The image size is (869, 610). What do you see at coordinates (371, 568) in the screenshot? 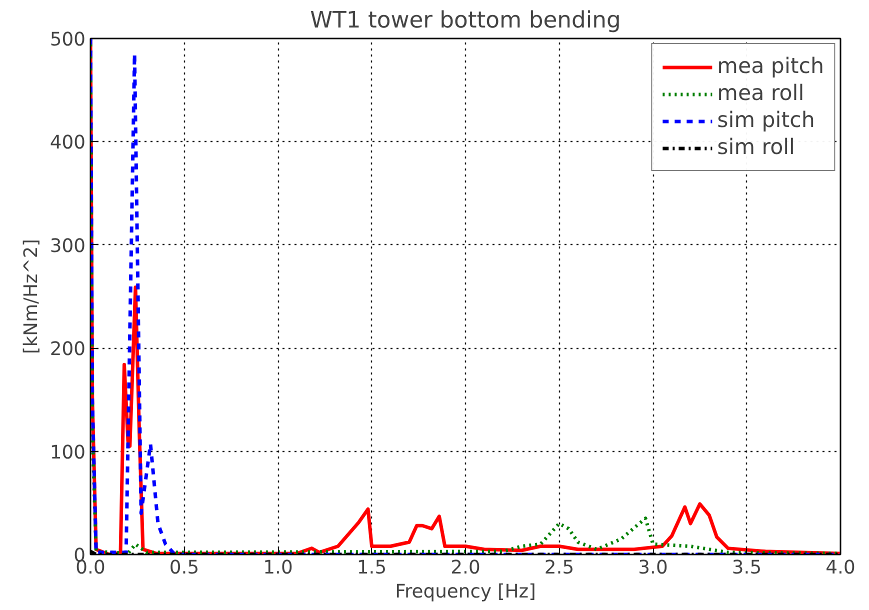
I see `x-tick-label: 1.5` at bounding box center [371, 568].